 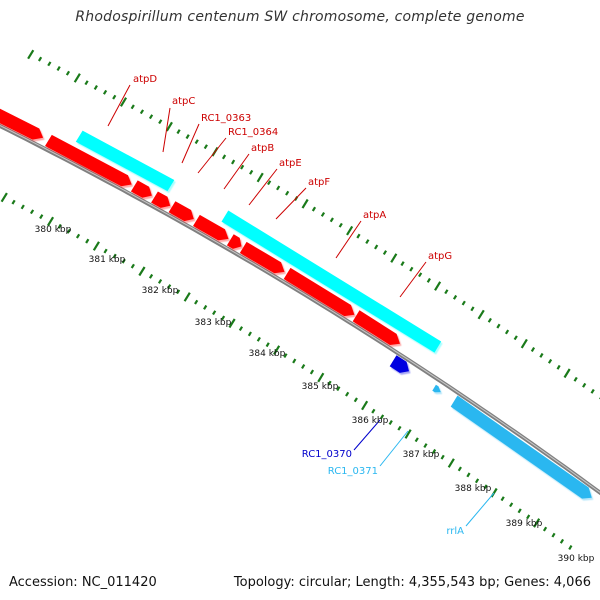 I want to click on gene-label-rc1_0371: RC1_0371, so click(x=353, y=471).